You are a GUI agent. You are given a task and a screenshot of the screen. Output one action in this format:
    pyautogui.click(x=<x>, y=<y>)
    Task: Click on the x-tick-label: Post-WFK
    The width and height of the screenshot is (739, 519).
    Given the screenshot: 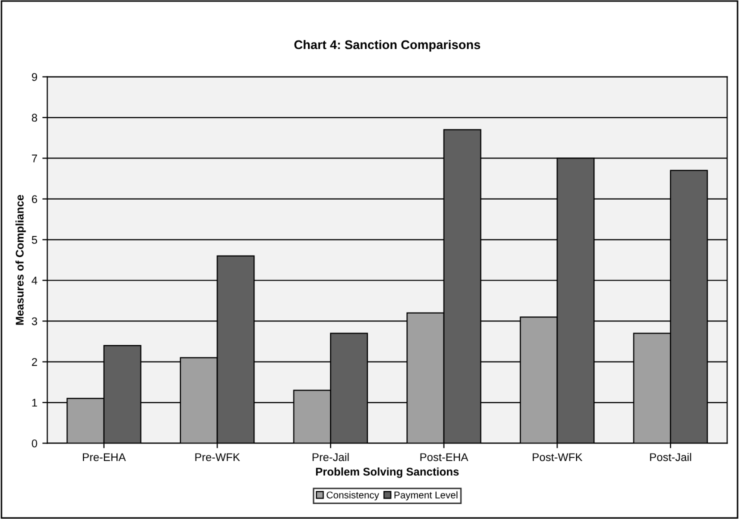 What is the action you would take?
    pyautogui.click(x=557, y=457)
    